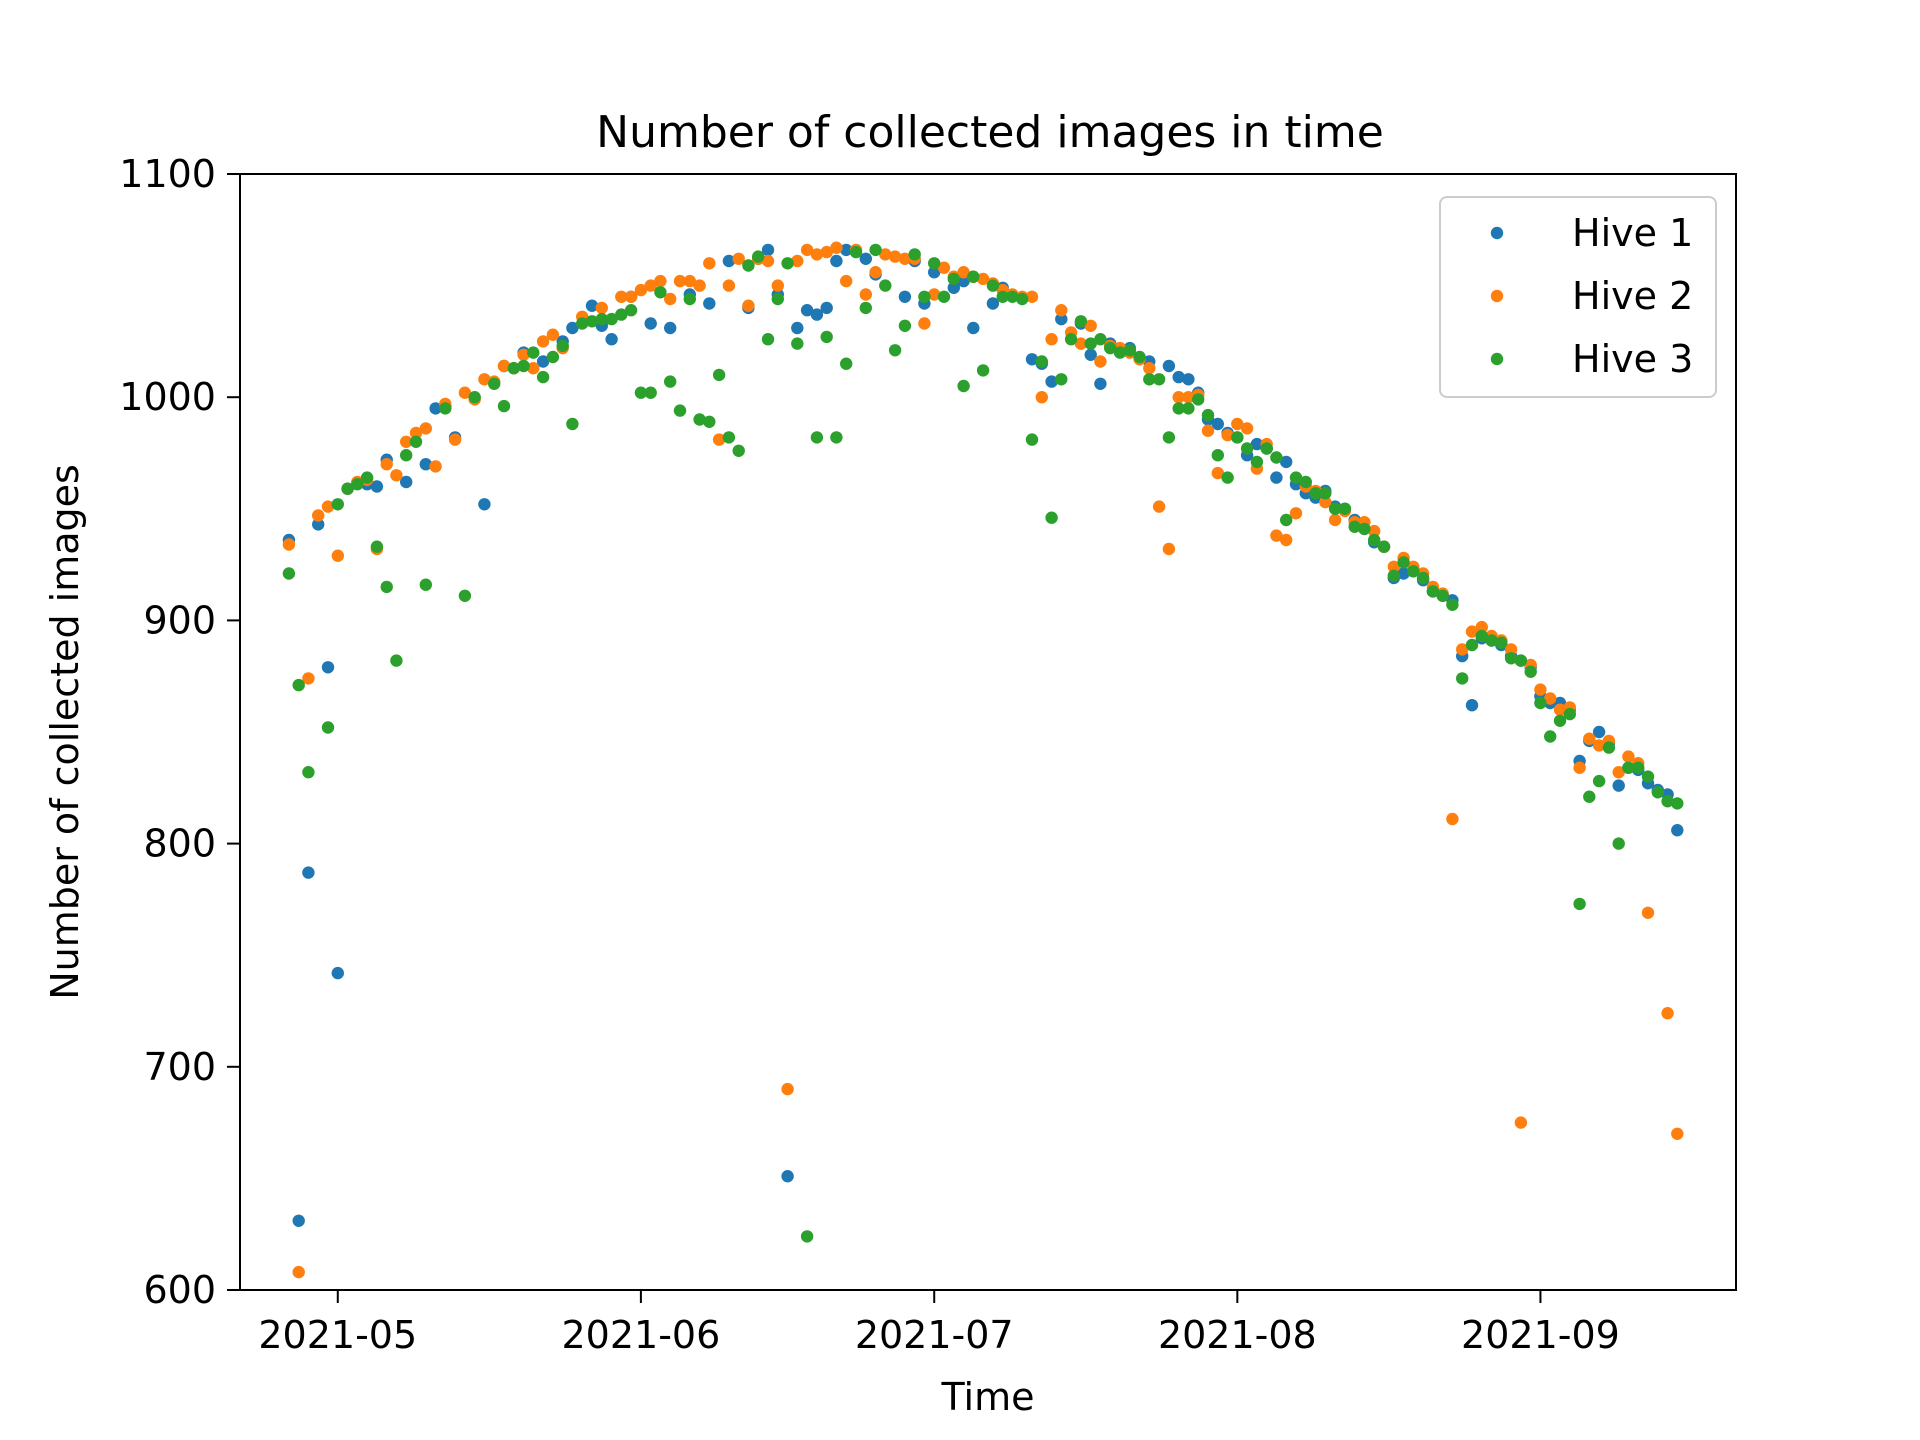 This screenshot has width=1920, height=1440. I want to click on legend-label: Hive 1, so click(1632, 233).